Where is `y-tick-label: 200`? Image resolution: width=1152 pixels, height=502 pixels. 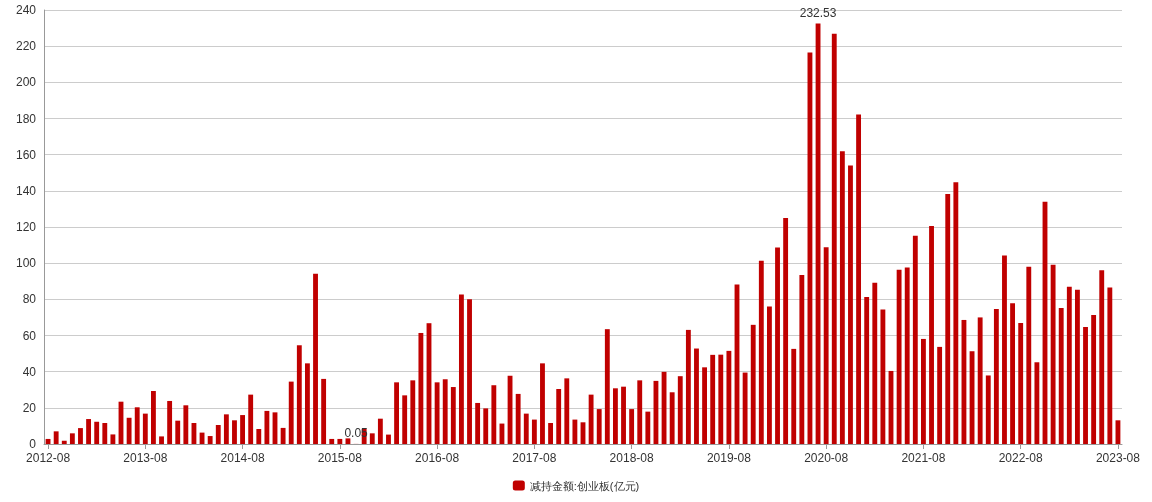 y-tick-label: 200 is located at coordinates (26, 82).